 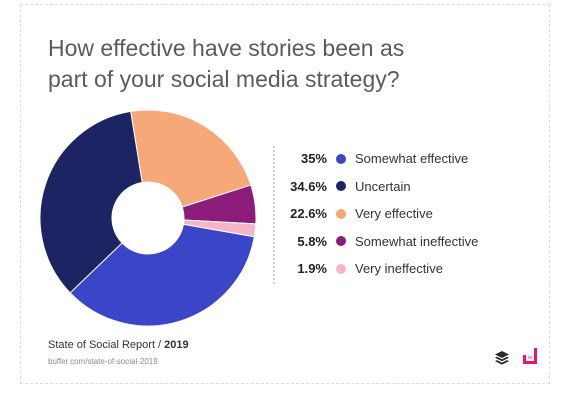 What do you see at coordinates (308, 186) in the screenshot?
I see `legend-value: 34.6%` at bounding box center [308, 186].